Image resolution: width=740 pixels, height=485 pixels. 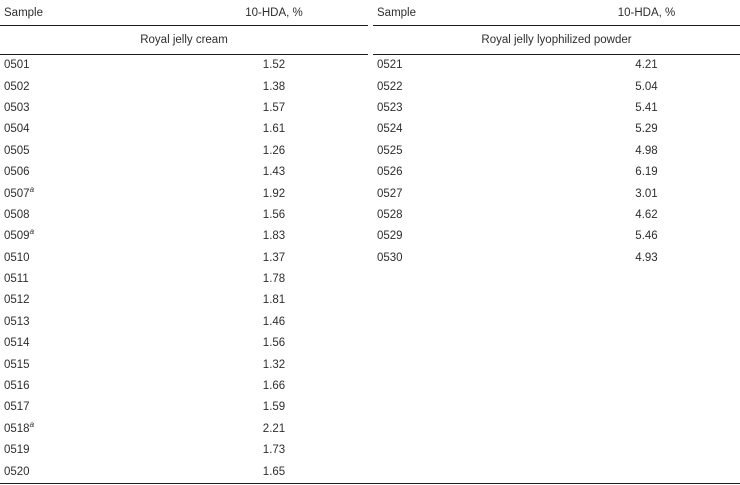 What do you see at coordinates (274, 428) in the screenshot?
I see `hda-value: 2.21` at bounding box center [274, 428].